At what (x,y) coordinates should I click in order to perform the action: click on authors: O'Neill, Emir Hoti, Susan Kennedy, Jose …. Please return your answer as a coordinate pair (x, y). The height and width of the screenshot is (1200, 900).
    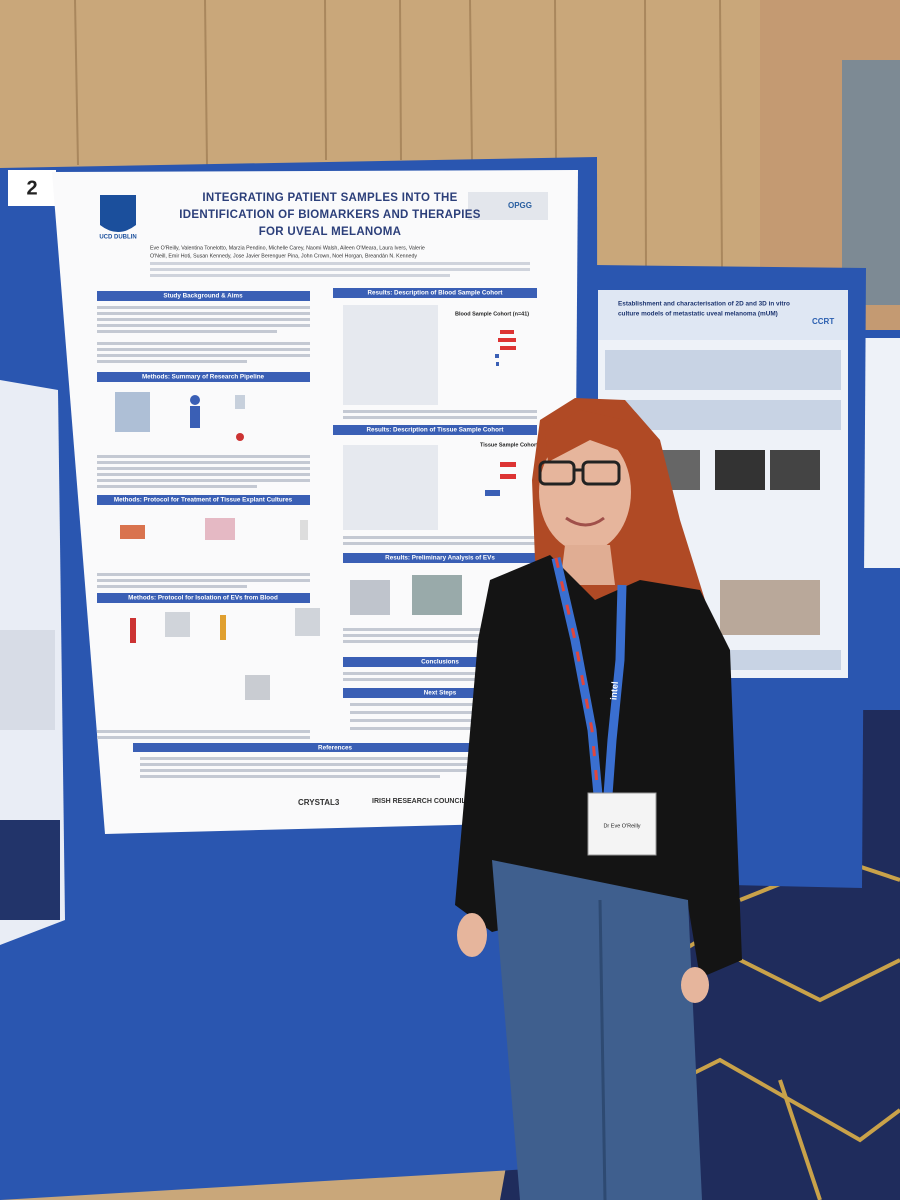
    Looking at the image, I should click on (283, 256).